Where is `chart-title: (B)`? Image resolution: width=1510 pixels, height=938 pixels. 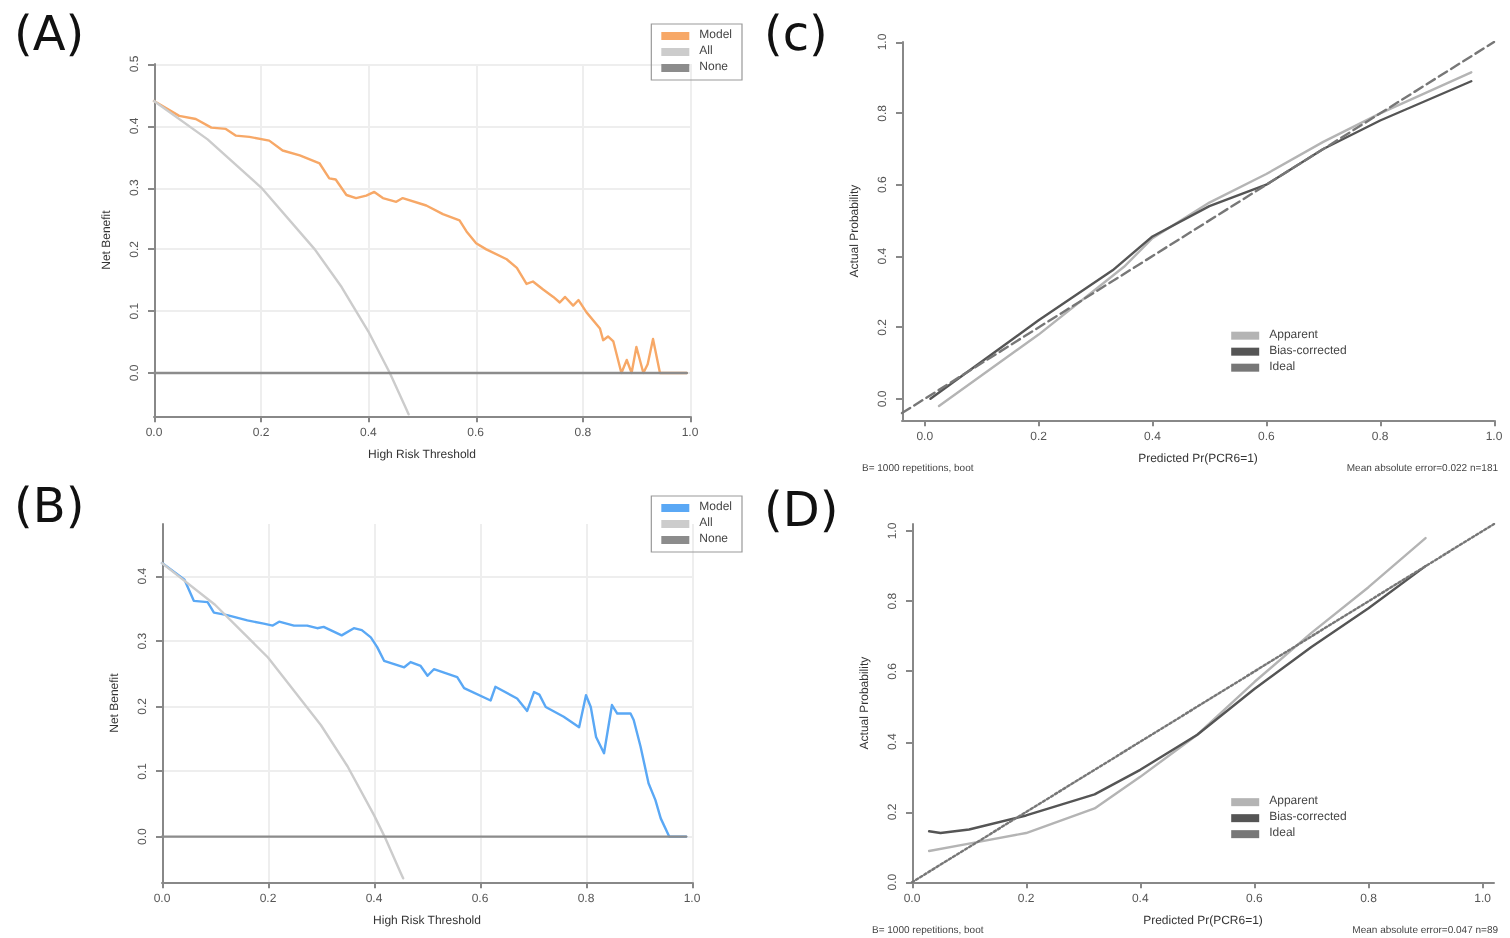
chart-title: (B) is located at coordinates (49, 506).